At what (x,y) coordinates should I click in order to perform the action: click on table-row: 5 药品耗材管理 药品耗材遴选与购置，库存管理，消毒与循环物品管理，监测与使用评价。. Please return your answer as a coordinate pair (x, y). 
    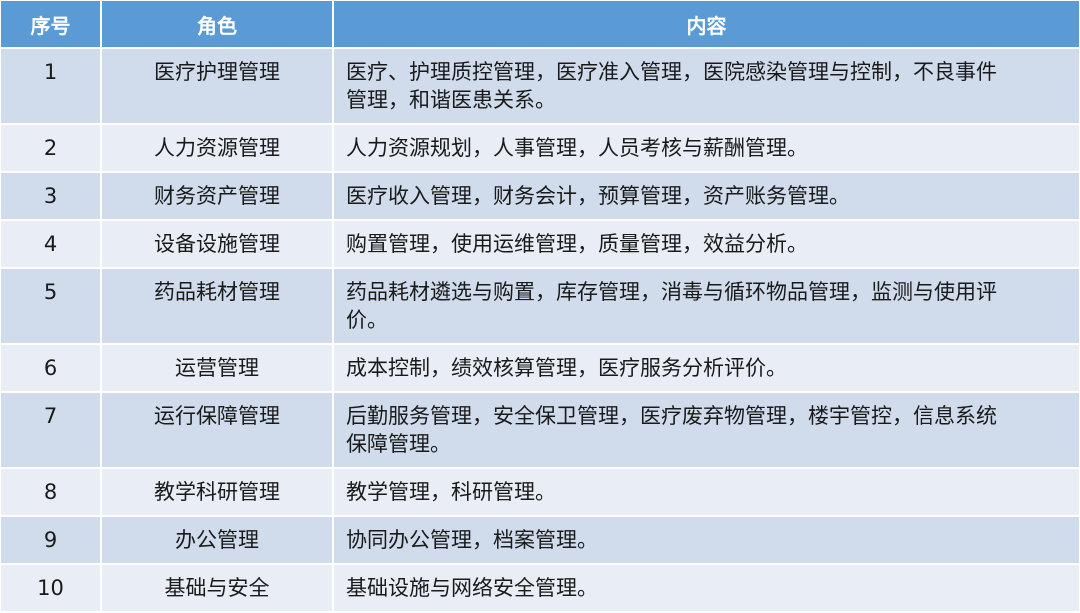
    Looking at the image, I should click on (540, 306).